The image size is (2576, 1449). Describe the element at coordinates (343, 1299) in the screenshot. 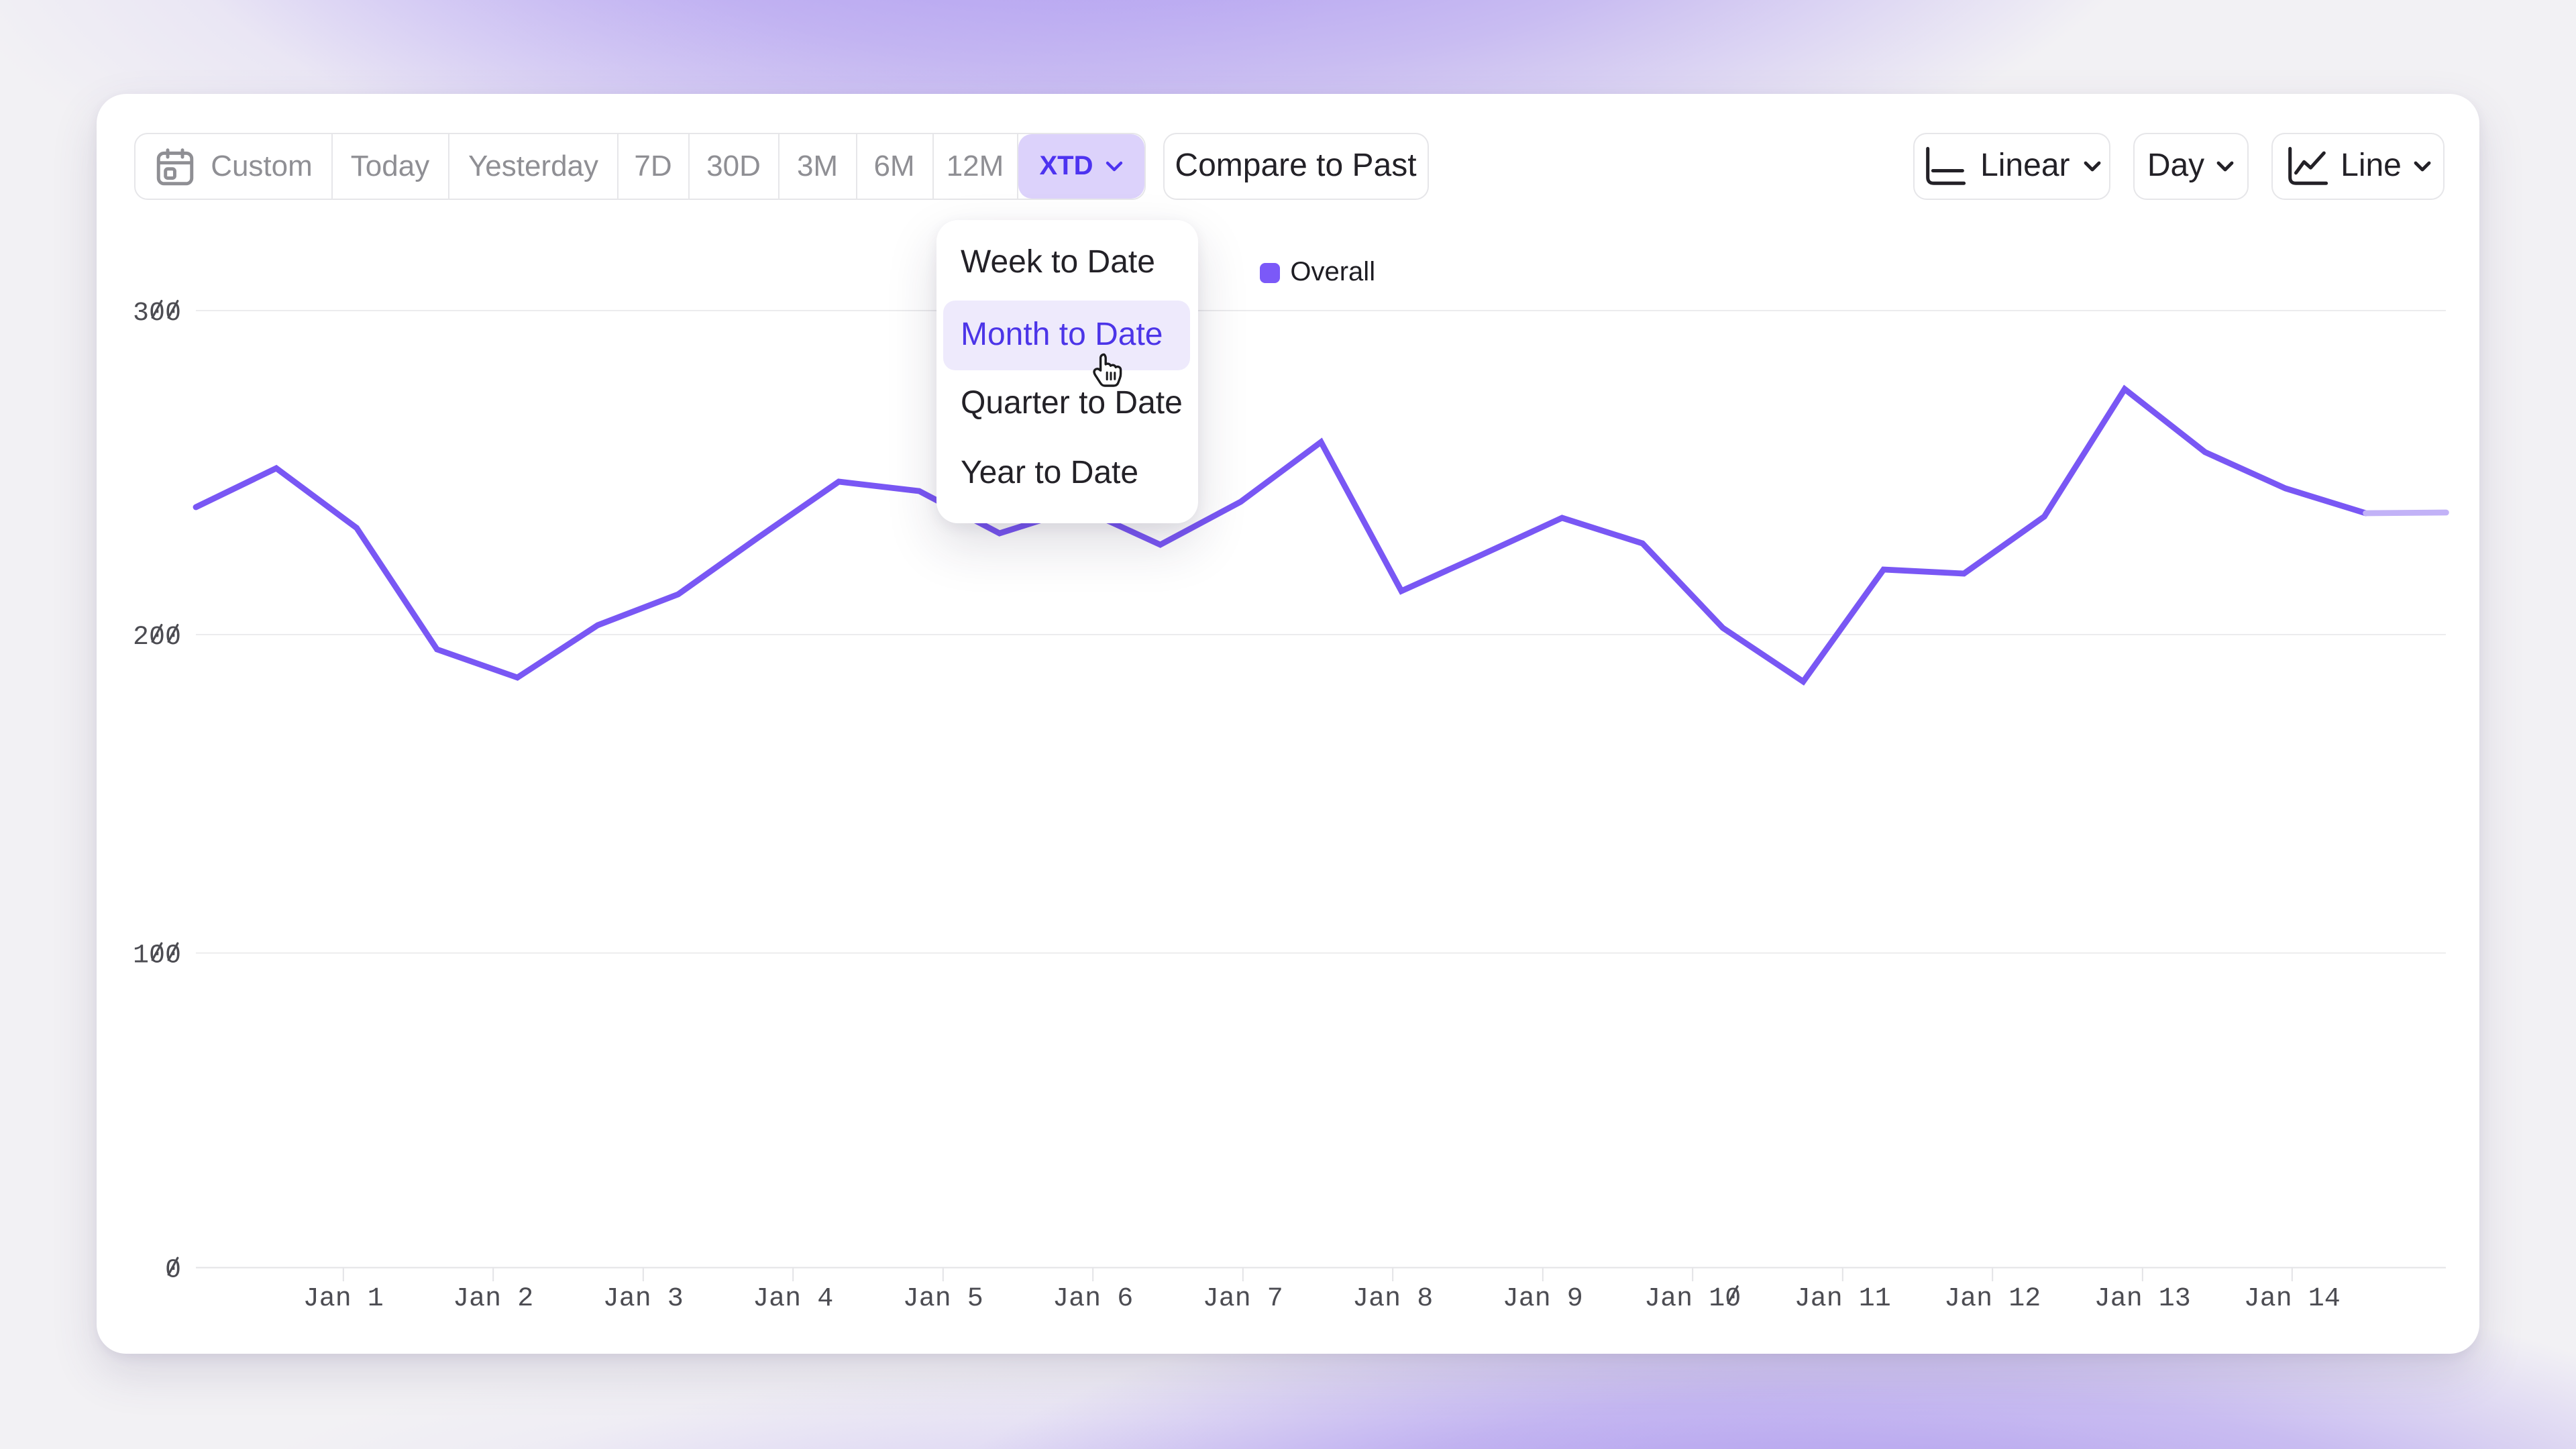

I see `svg-text: Jan 1` at that location.